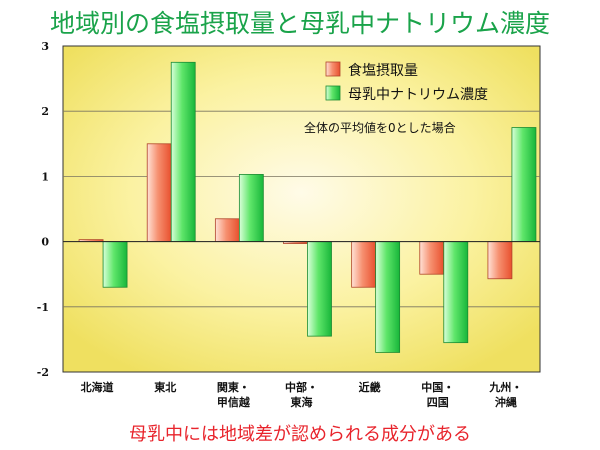 Image resolution: width=600 pixels, height=450 pixels. I want to click on y-tick-label: 2, so click(45, 111).